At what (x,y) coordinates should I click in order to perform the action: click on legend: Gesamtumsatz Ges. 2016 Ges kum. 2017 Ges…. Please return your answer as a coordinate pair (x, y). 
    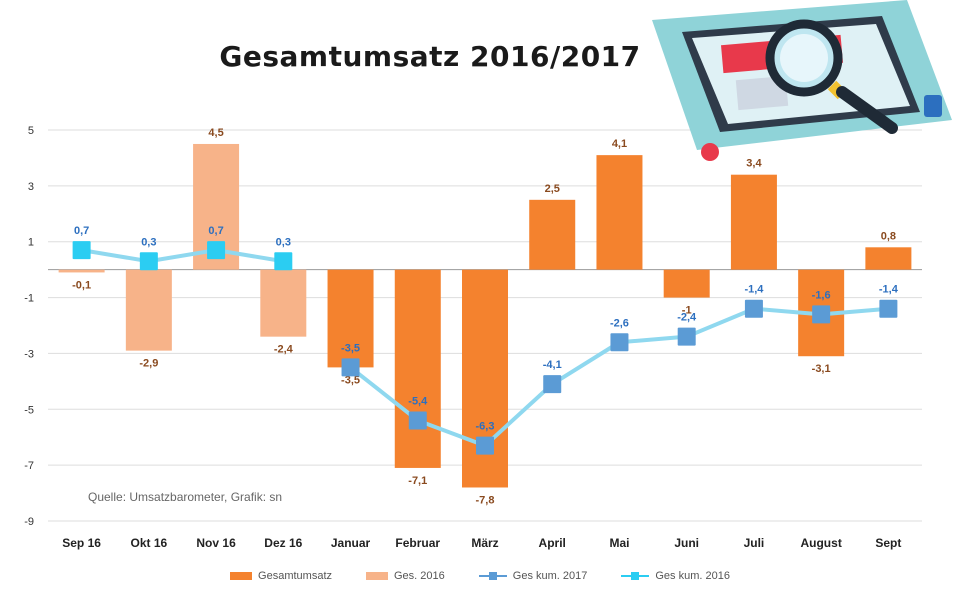
    Looking at the image, I should click on (480, 576).